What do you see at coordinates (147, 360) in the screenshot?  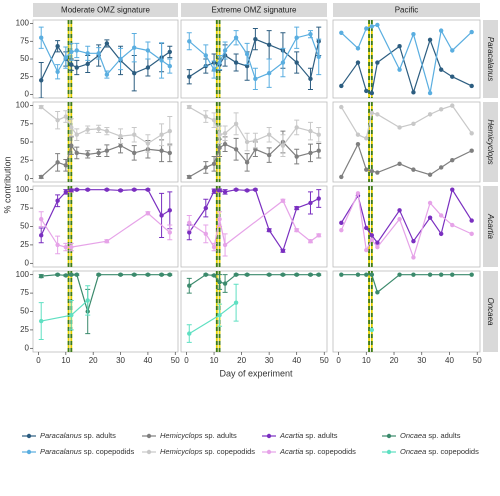 I see `x-tick-label: 40` at bounding box center [147, 360].